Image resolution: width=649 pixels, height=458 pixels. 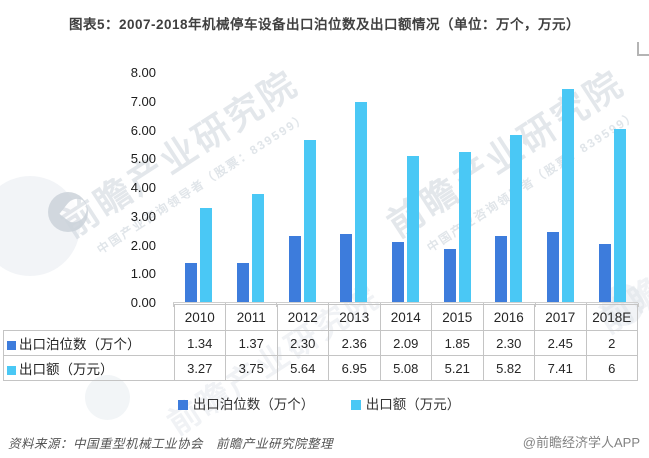 What do you see at coordinates (611, 368) in the screenshot?
I see `table-value-cell: 6` at bounding box center [611, 368].